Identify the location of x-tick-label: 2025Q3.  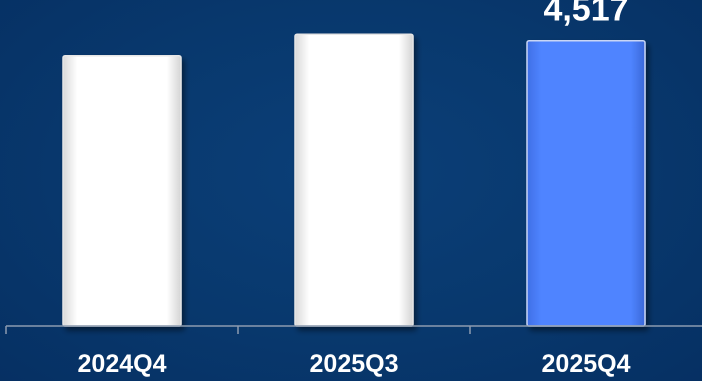
(354, 364).